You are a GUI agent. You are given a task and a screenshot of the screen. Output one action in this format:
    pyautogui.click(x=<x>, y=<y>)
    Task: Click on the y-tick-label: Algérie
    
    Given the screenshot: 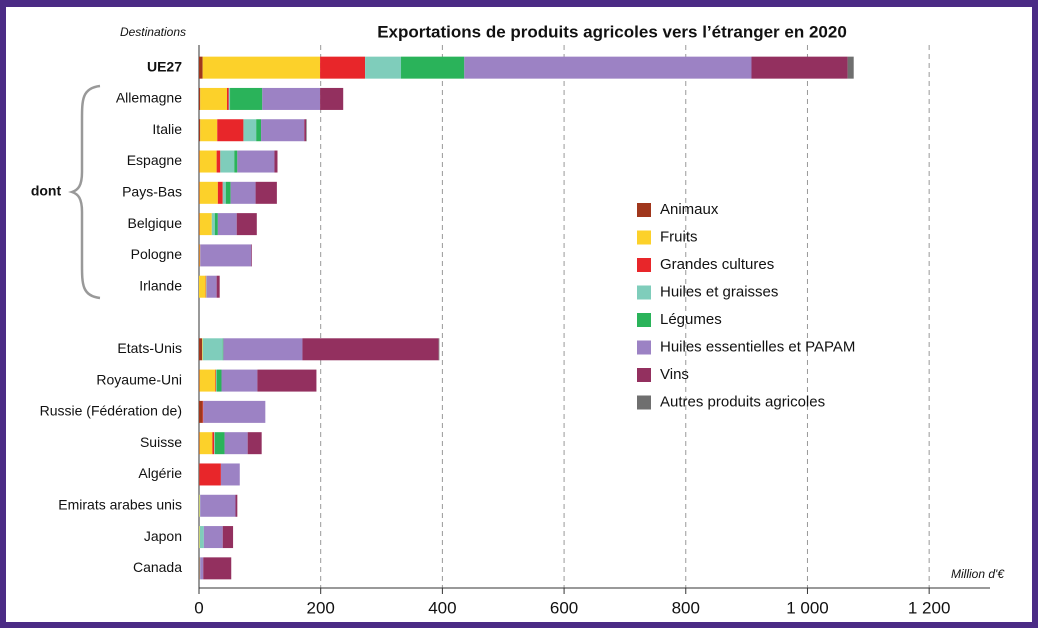 What is the action you would take?
    pyautogui.click(x=160, y=473)
    